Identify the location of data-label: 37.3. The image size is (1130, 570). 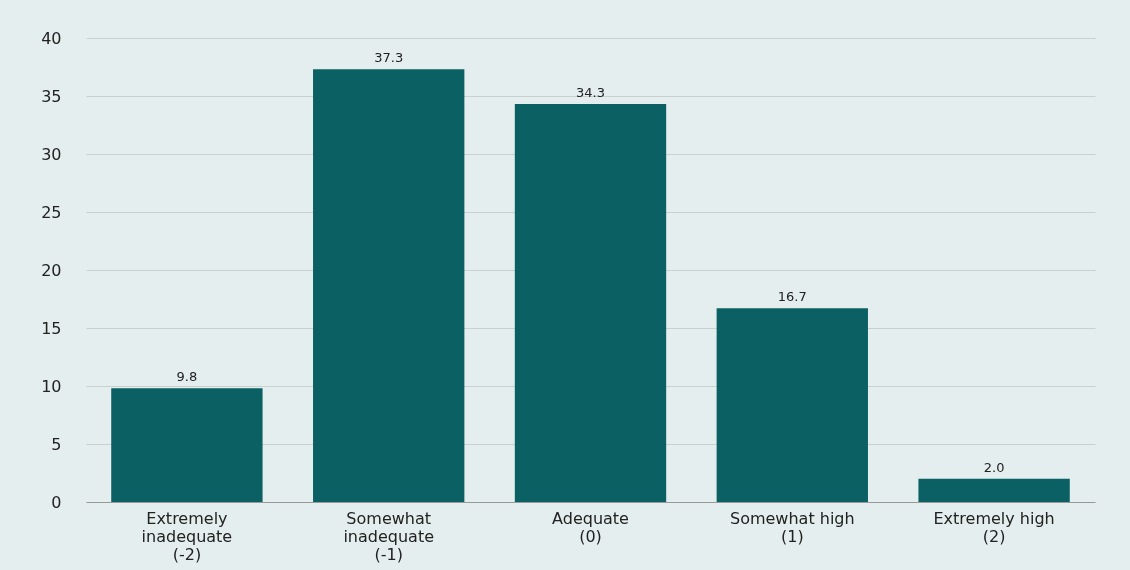
(389, 58).